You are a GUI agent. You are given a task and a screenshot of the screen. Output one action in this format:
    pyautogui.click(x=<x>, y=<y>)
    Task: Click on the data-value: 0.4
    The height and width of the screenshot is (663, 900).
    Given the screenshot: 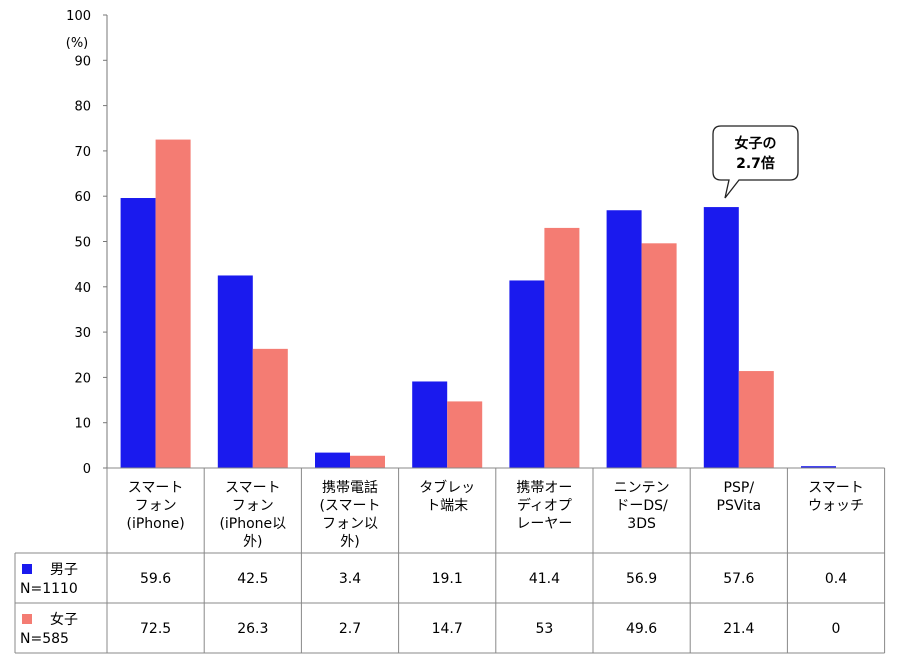 What is the action you would take?
    pyautogui.click(x=836, y=579)
    